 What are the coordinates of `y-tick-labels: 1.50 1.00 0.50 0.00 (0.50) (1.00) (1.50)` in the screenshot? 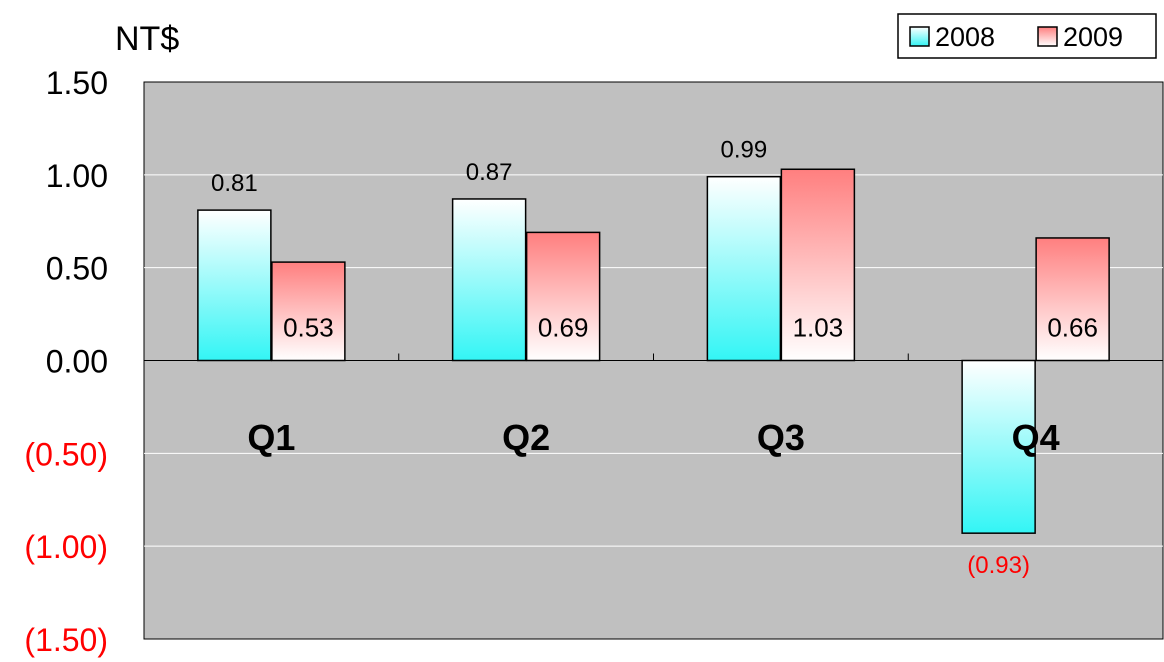 It's located at (66, 361).